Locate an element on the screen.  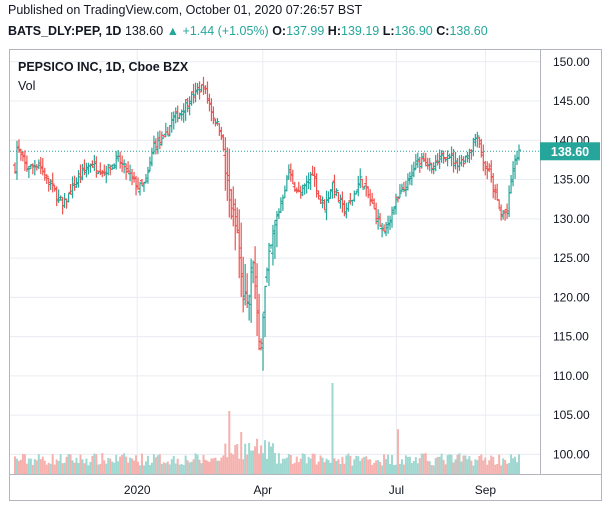
last-price-label: 138.60 is located at coordinates (570, 151).